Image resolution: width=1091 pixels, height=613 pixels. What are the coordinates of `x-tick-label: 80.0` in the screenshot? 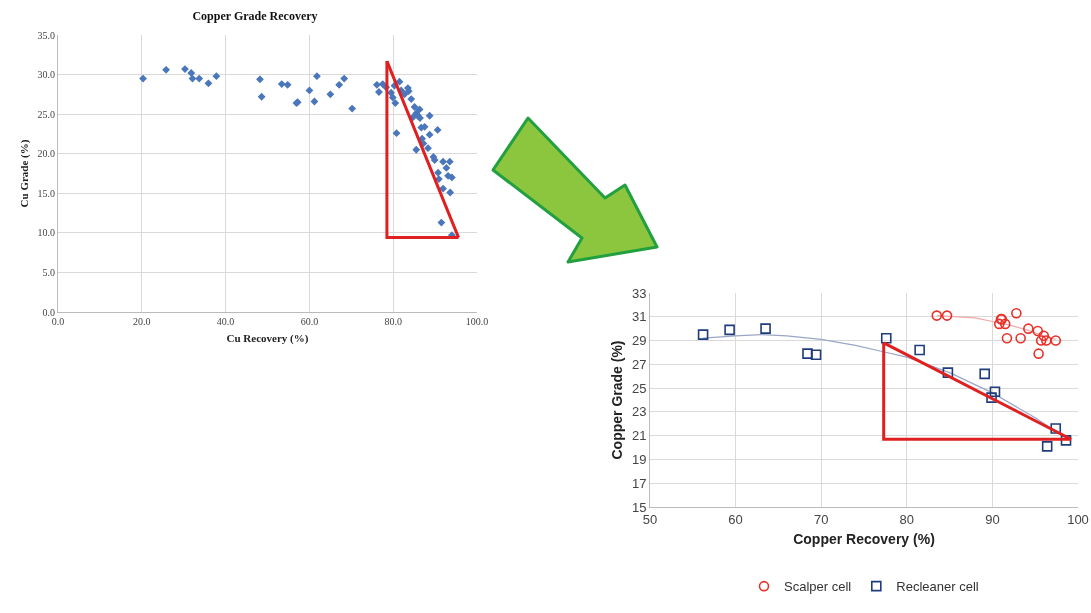 It's located at (393, 321).